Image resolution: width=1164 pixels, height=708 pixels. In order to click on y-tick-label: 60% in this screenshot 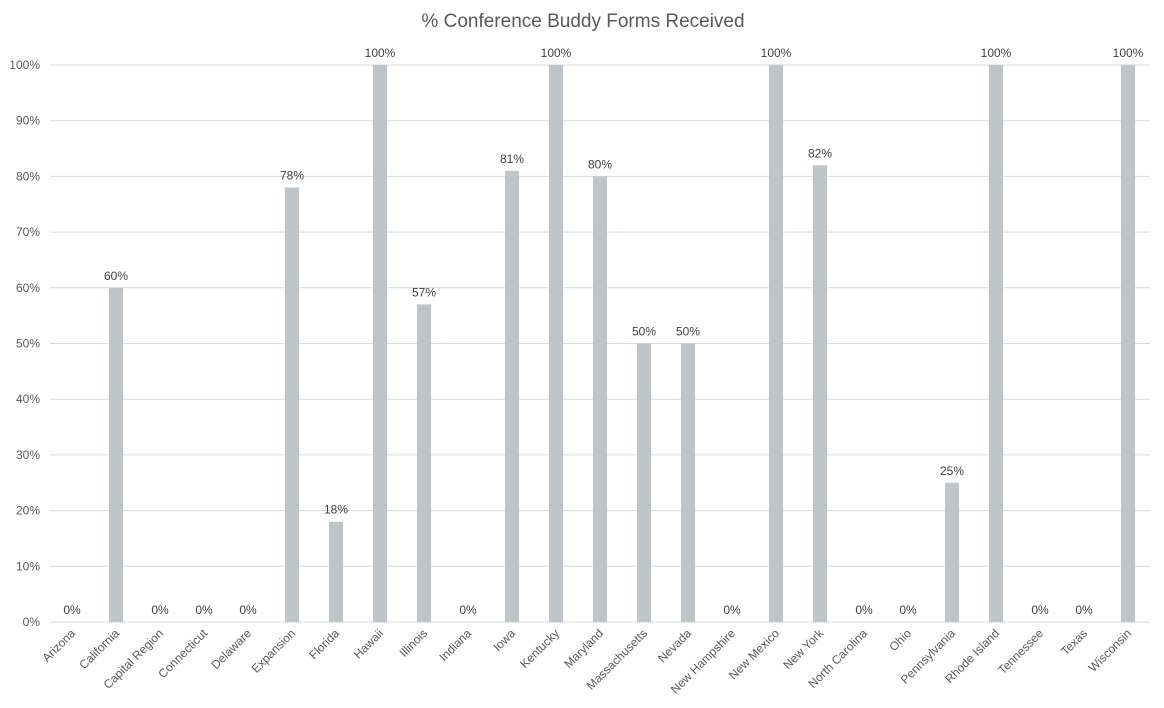, I will do `click(28, 288)`.